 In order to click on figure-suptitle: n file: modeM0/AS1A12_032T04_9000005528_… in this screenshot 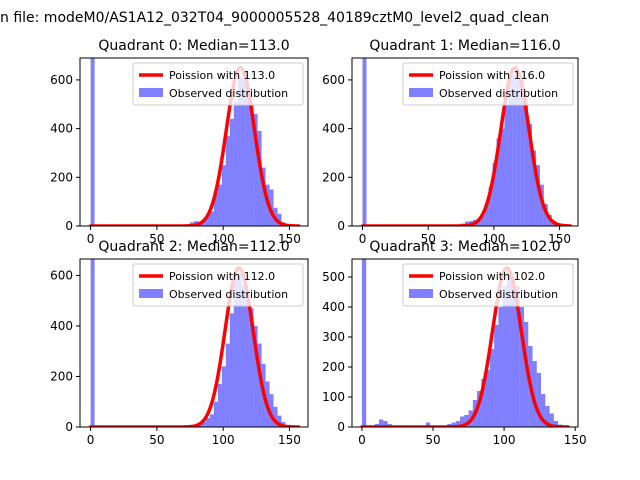, I will do `click(274, 18)`.